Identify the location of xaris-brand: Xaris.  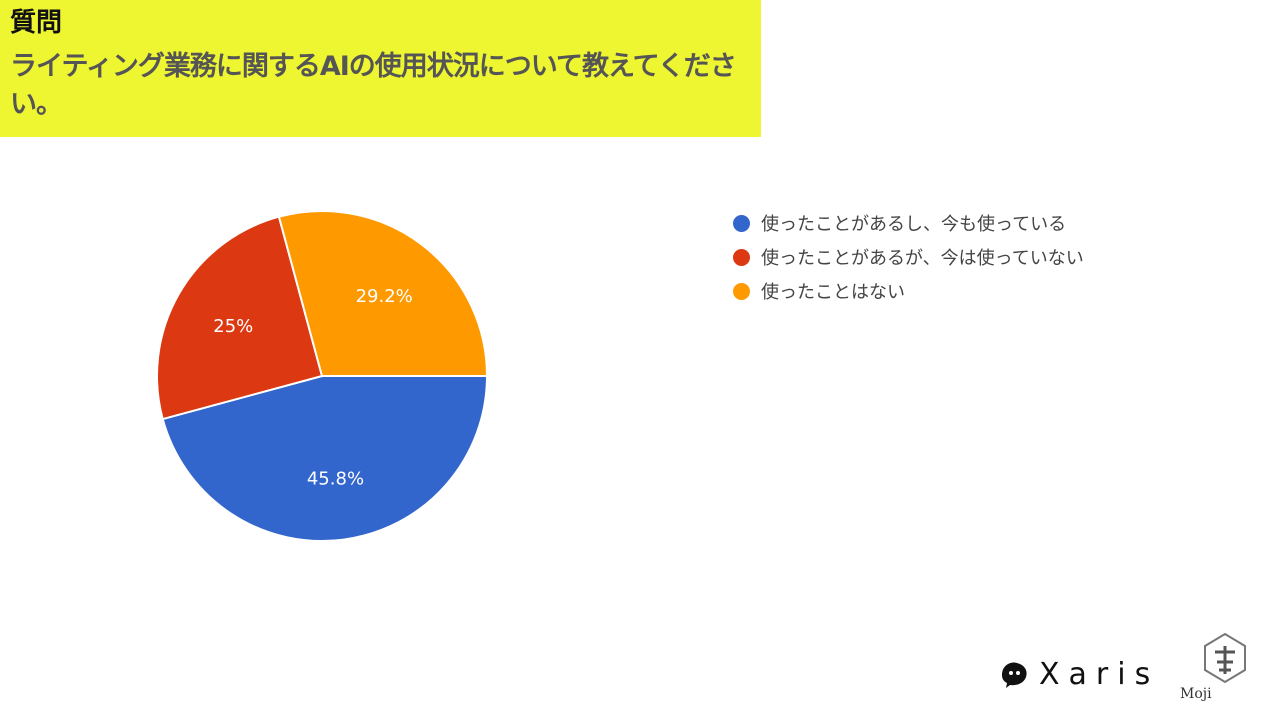
(1078, 674).